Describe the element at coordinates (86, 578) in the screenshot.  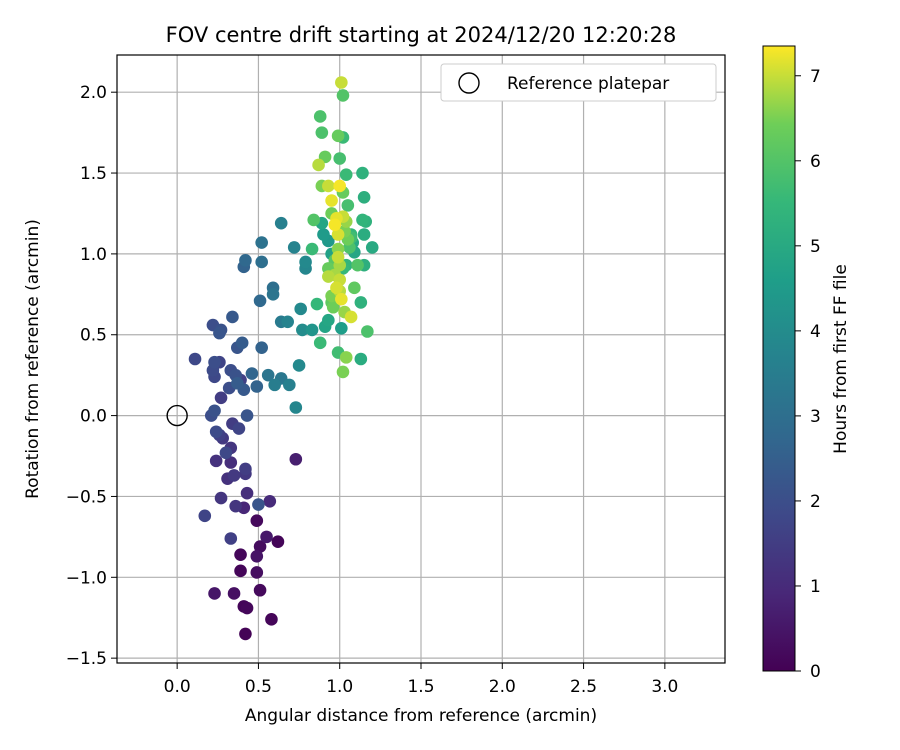
I see `y-tick-label: −1.0` at that location.